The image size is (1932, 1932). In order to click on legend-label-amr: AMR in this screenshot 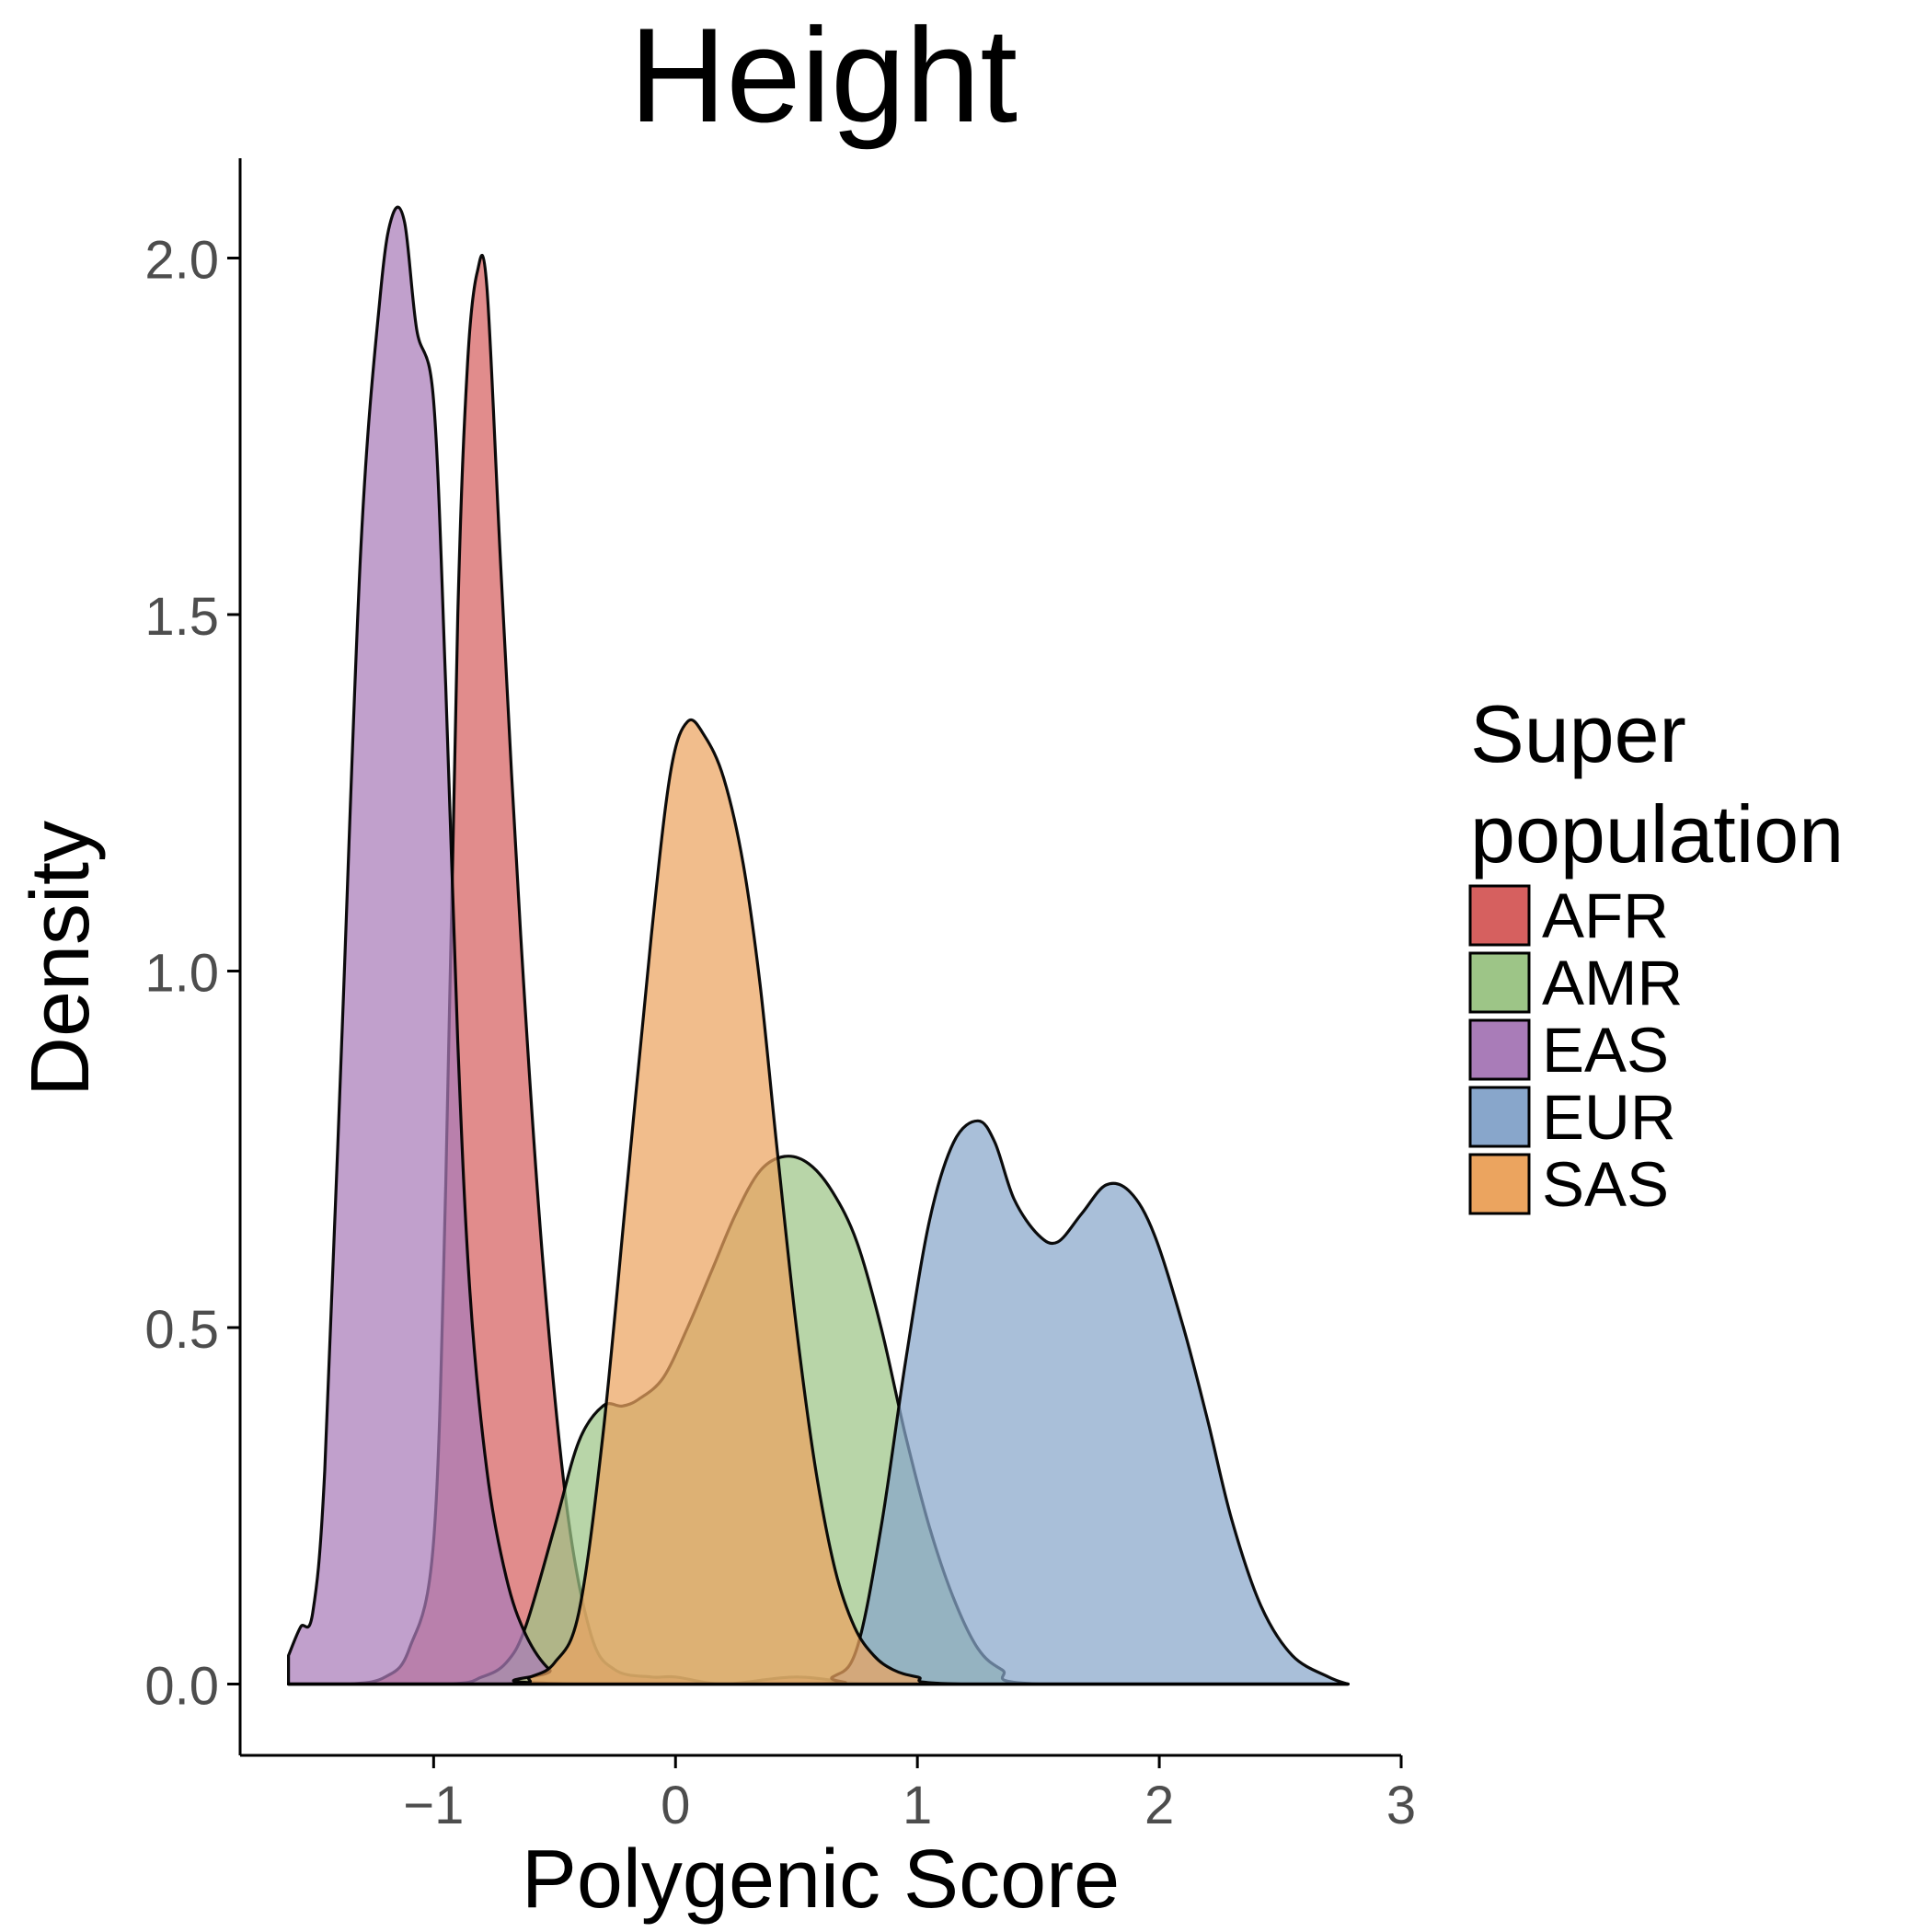, I will do `click(1612, 983)`.